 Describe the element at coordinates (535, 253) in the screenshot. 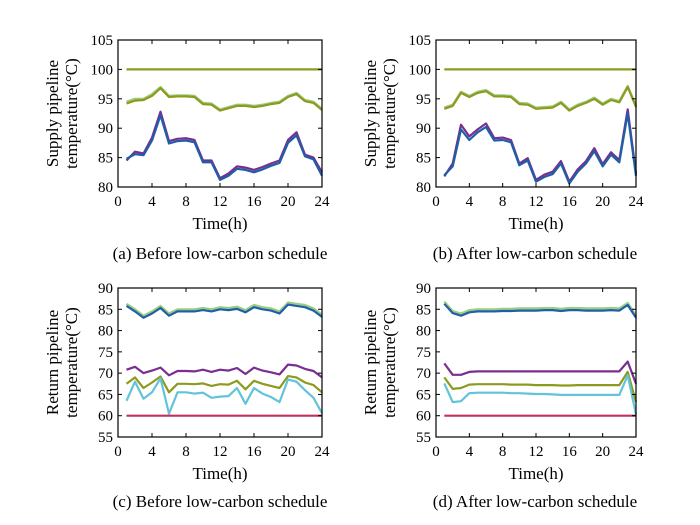

I see `panel-caption: (b) After low-carbon schedule` at that location.